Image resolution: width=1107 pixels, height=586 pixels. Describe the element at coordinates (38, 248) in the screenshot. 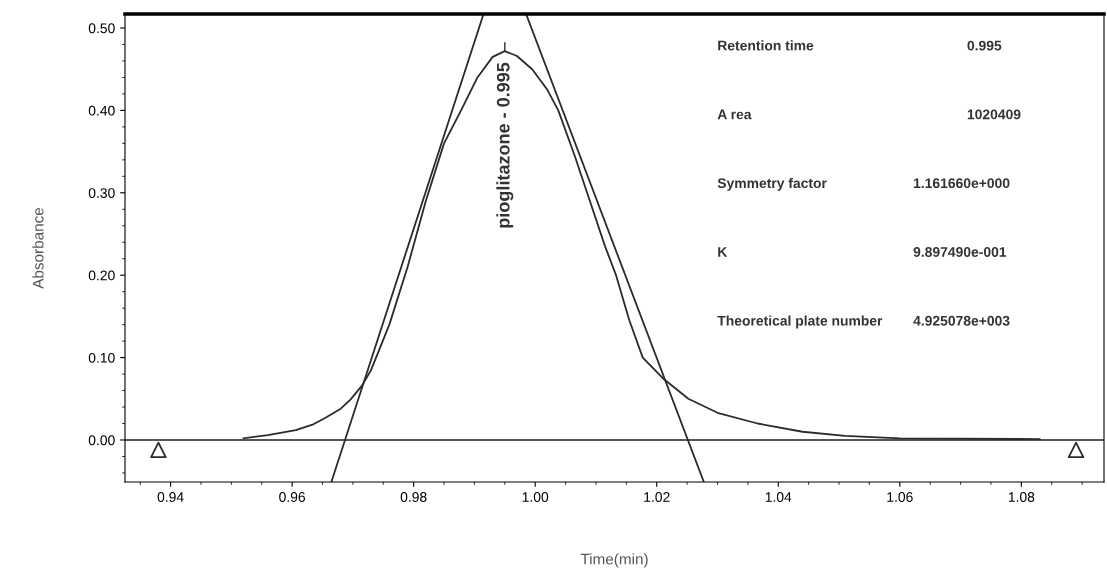

I see `y-axis-title: Absorbance` at that location.